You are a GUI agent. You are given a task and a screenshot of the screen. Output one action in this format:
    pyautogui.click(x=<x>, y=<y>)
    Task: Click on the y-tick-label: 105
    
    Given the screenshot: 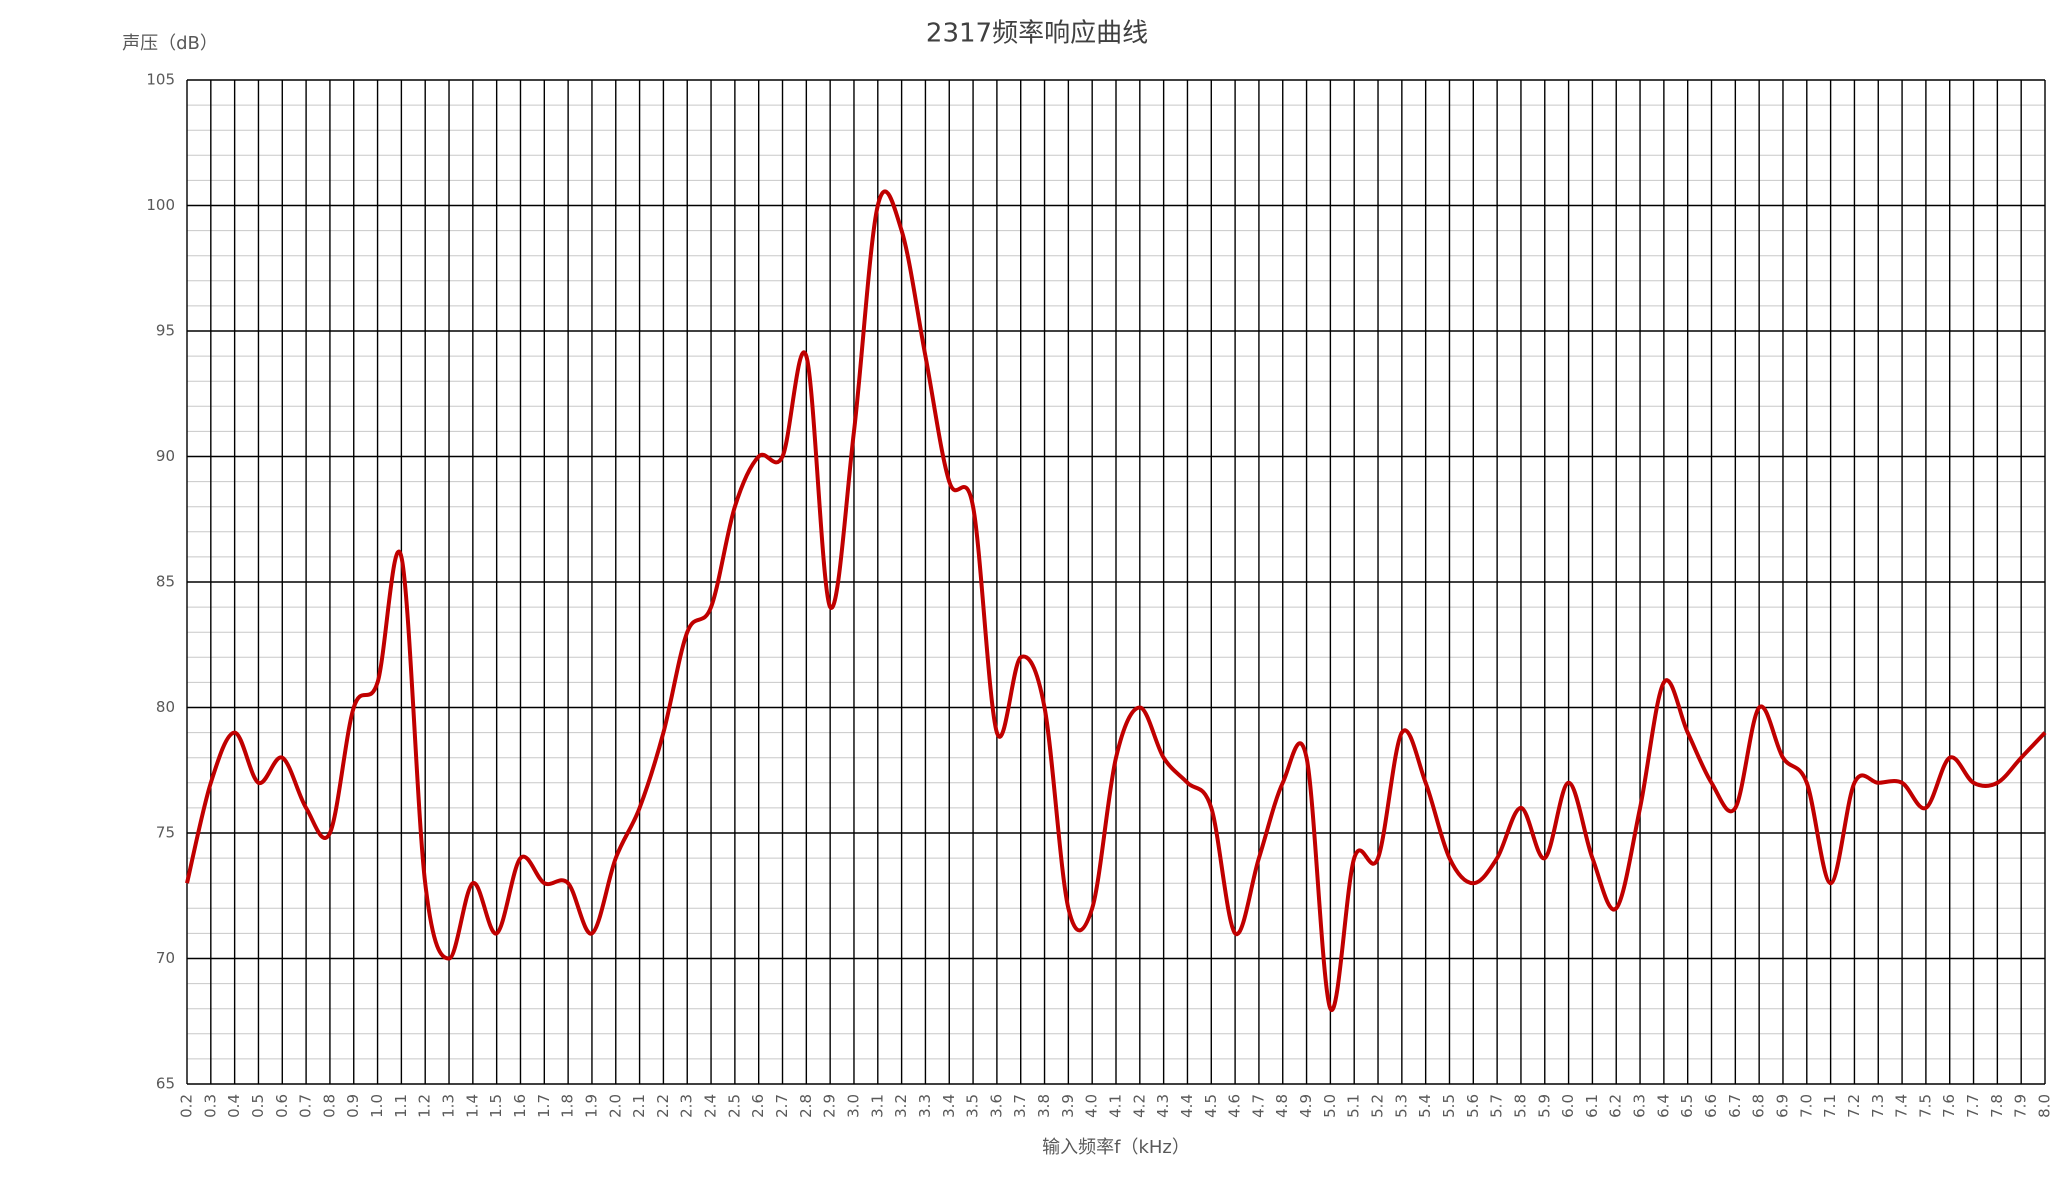 What is the action you would take?
    pyautogui.click(x=160, y=80)
    